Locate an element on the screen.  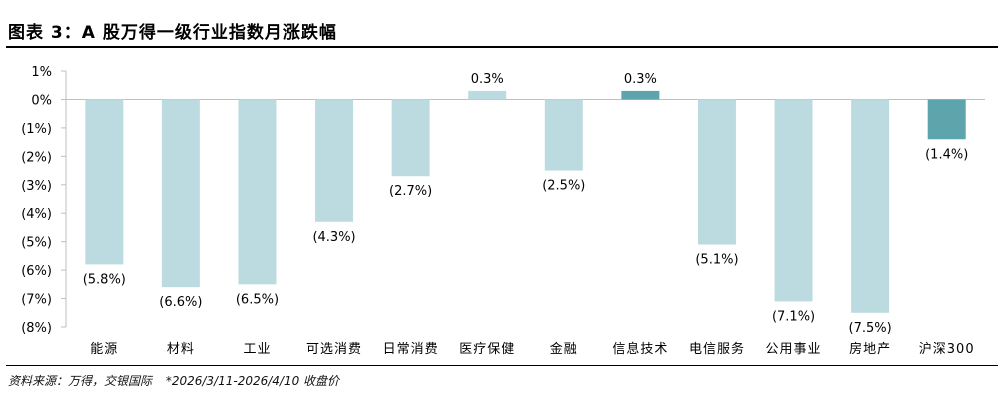
chart-title: 图表 3：A 股万得一级行业指数月涨跌幅 is located at coordinates (172, 33).